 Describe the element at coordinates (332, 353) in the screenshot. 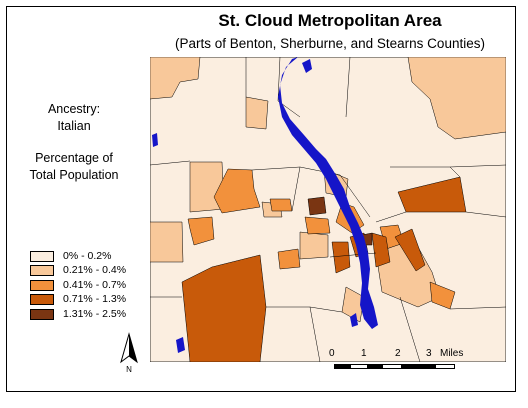

I see `scale-tick-label: 0` at that location.